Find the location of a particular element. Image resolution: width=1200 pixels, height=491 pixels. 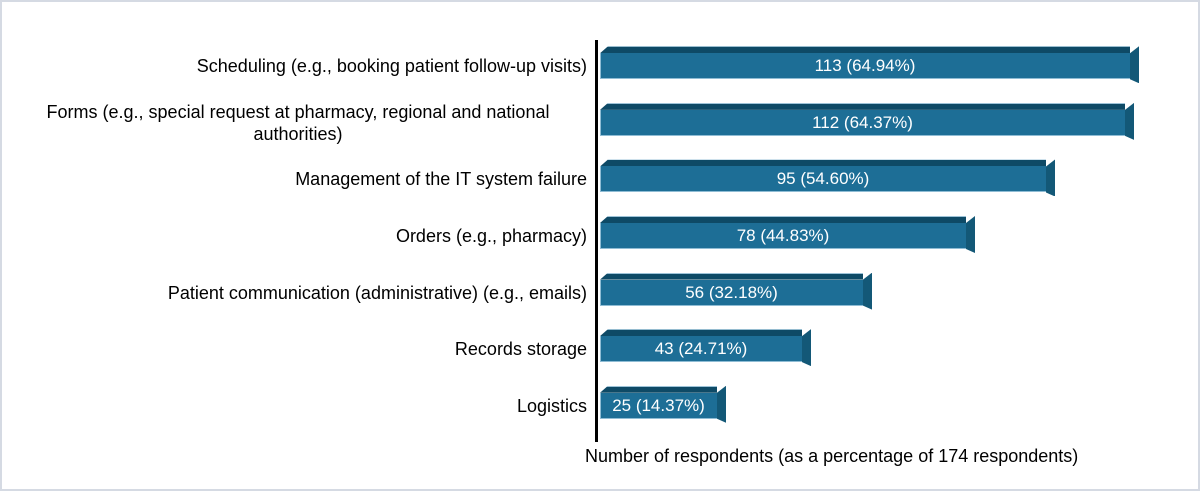

bar-value-label: 43 (24.71%) is located at coordinates (701, 349).